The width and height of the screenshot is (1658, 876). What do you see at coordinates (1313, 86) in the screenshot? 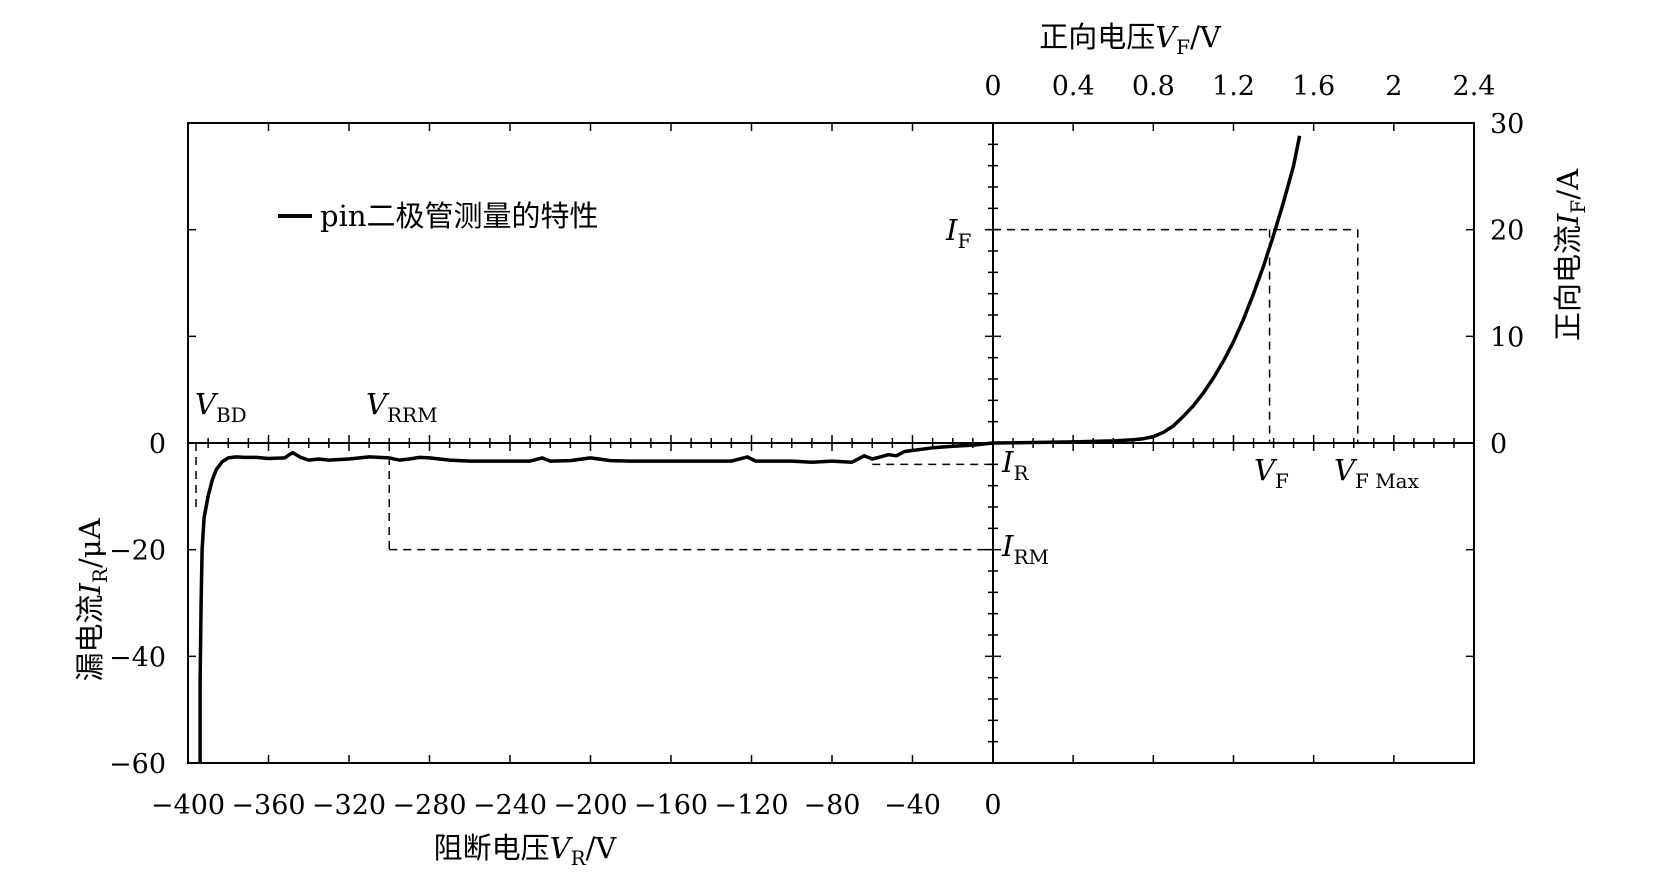
I see `top-x-tick-label: 1.6` at bounding box center [1313, 86].